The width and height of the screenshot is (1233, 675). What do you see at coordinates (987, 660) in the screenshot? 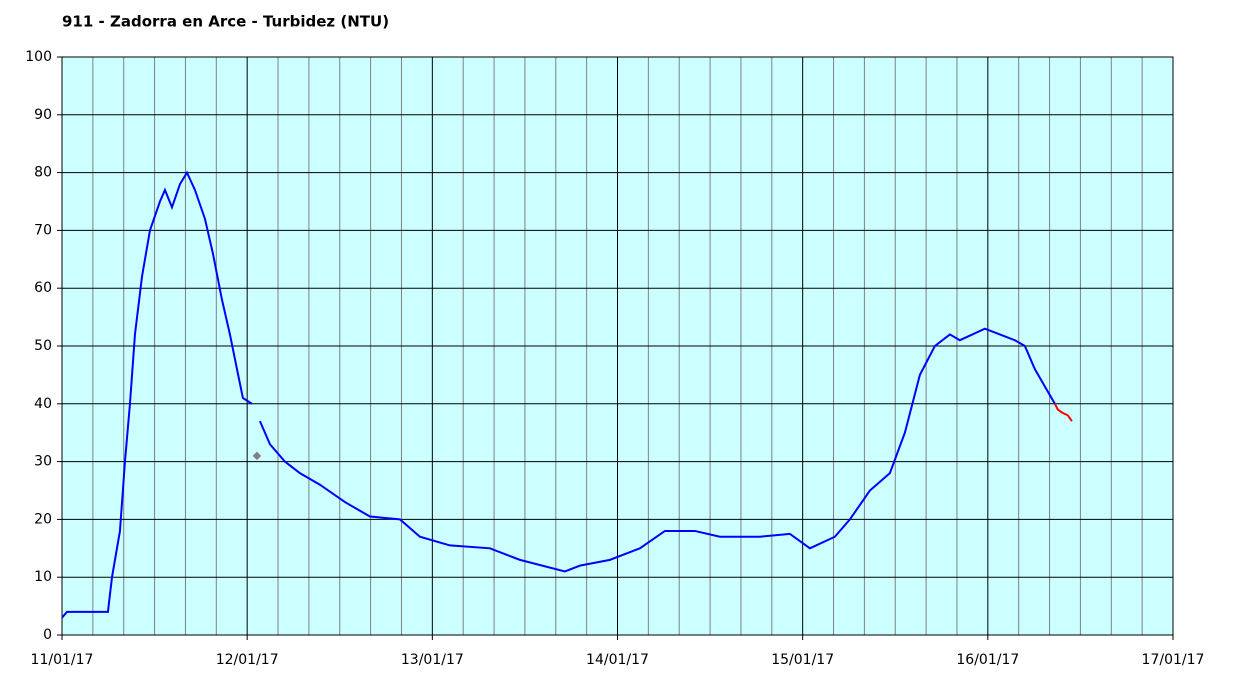
I see `x-tick-label: 16/01/17` at bounding box center [987, 660].